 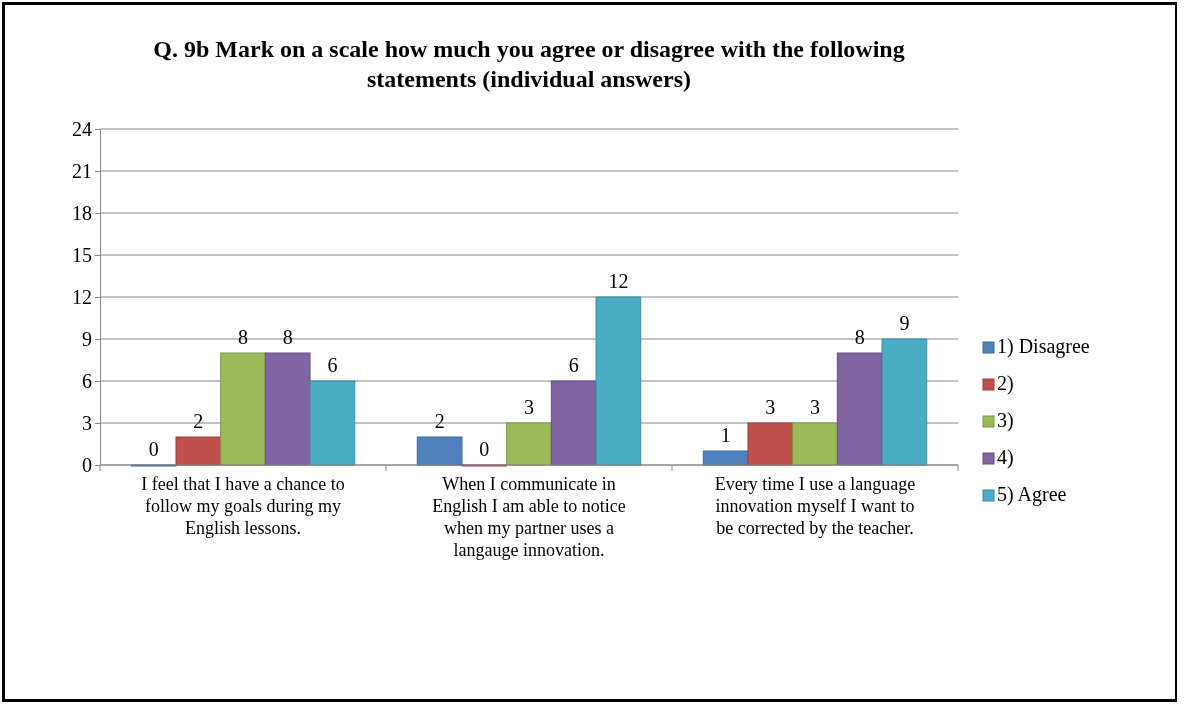 What do you see at coordinates (904, 323) in the screenshot?
I see `data-label: 9` at bounding box center [904, 323].